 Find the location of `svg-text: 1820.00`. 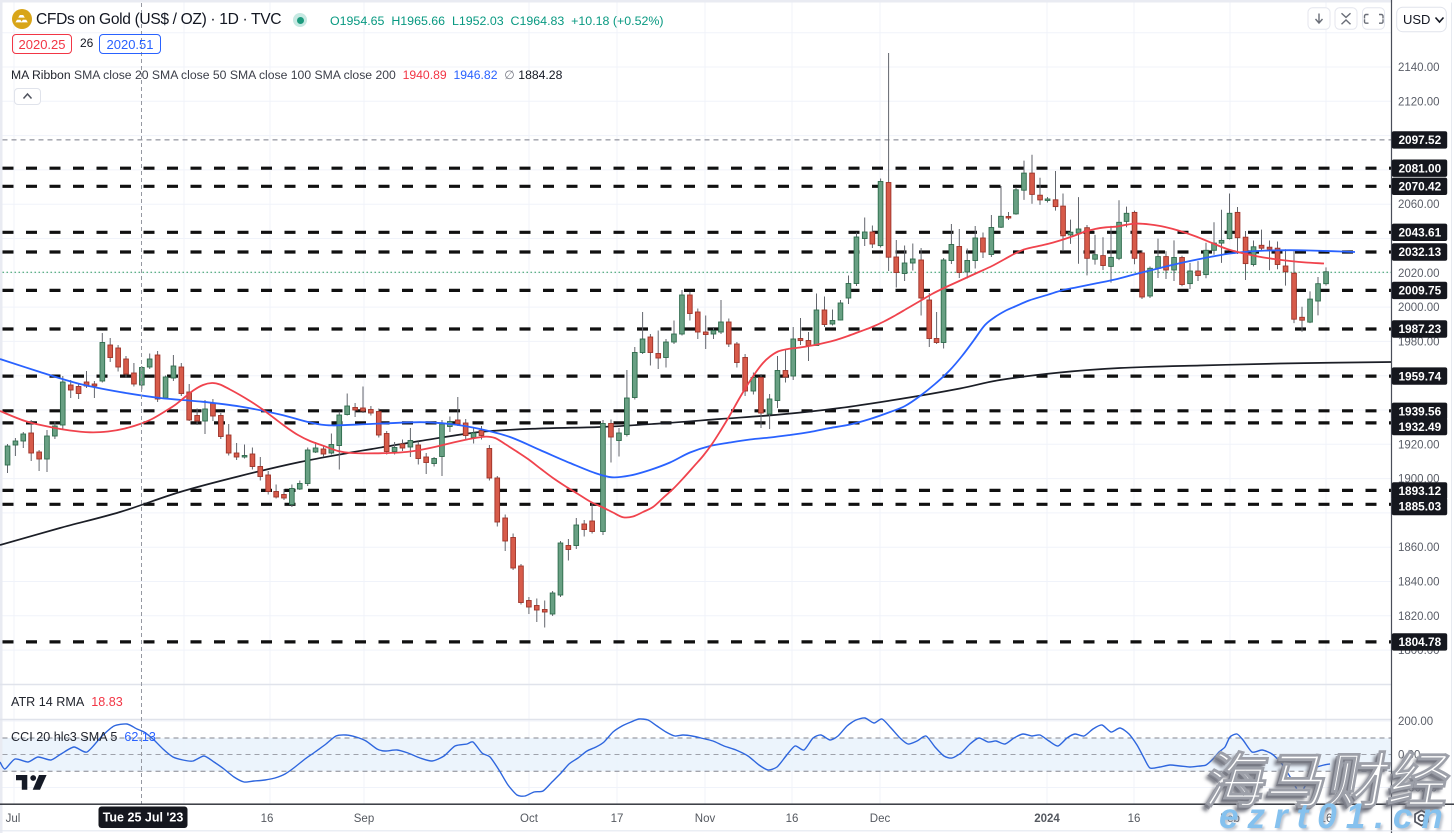

svg-text: 1820.00 is located at coordinates (1419, 617).